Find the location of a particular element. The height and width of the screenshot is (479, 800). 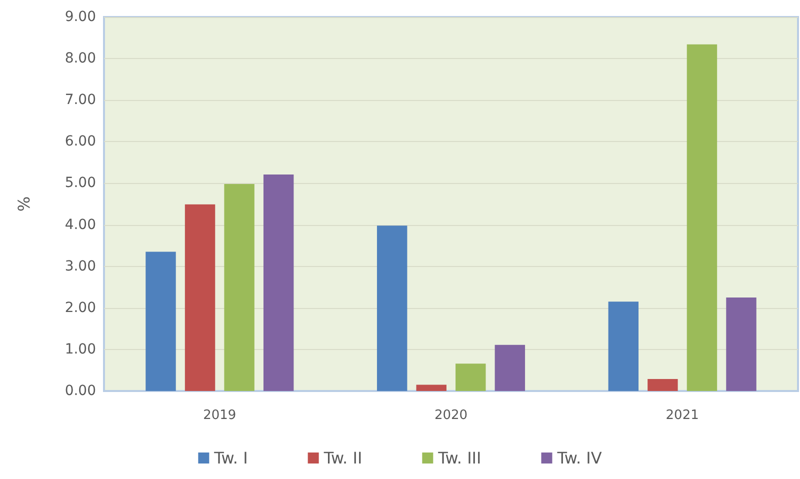

y-tick-label: 0.00 is located at coordinates (80, 391).